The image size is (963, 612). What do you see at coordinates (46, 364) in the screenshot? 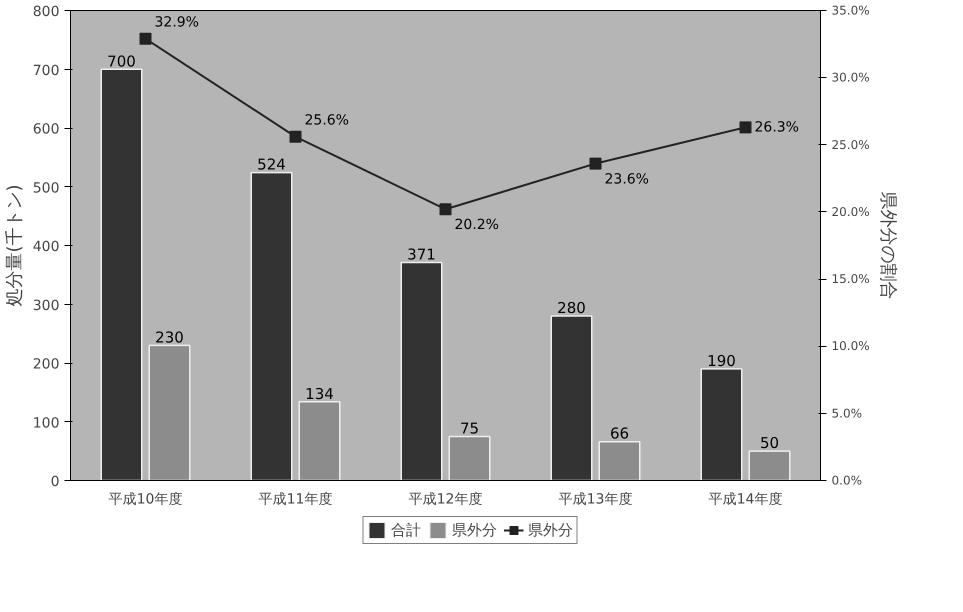
I see `y-tick-label: 200` at bounding box center [46, 364].